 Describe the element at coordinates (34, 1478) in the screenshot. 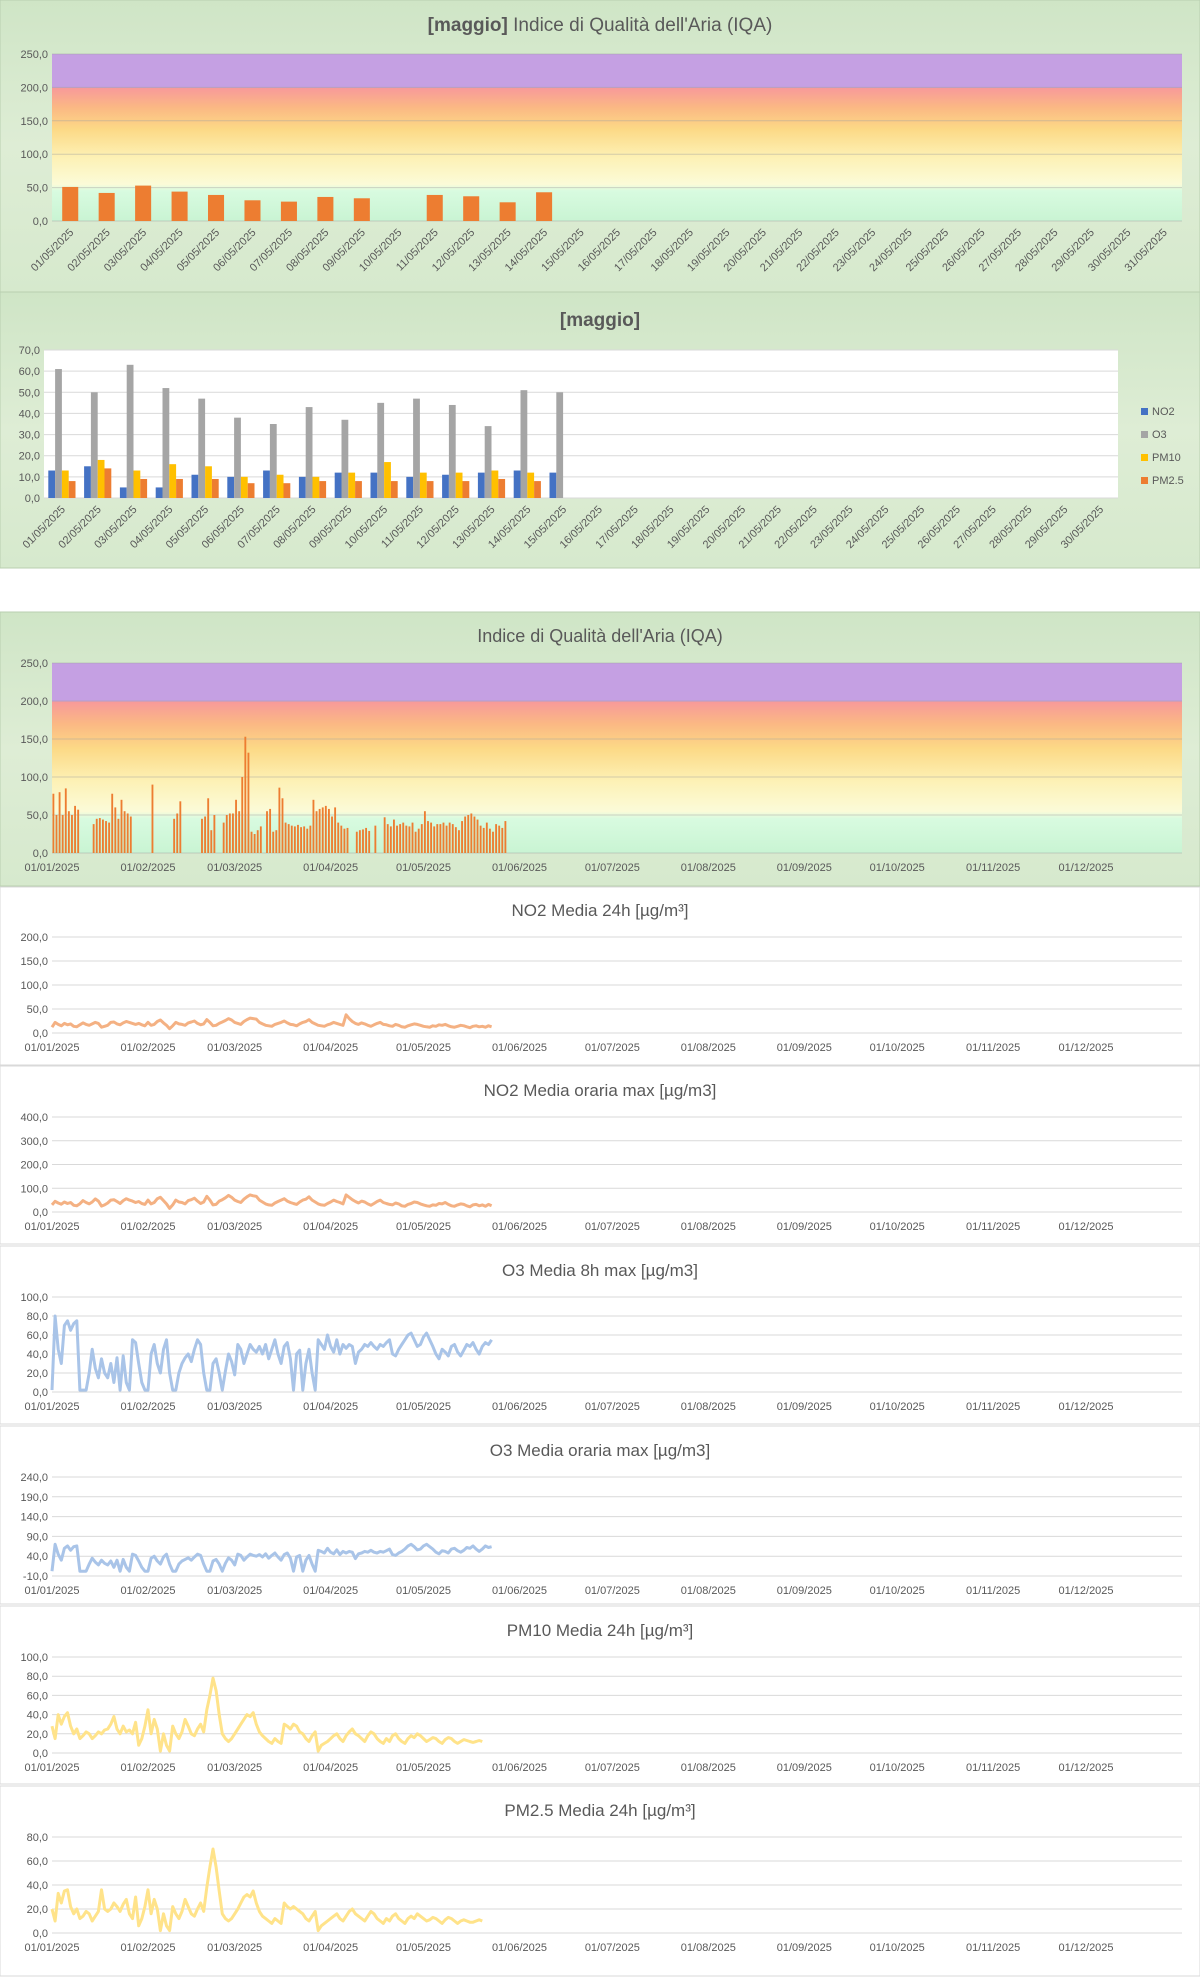

I see `y-tick-label: 240,0` at that location.